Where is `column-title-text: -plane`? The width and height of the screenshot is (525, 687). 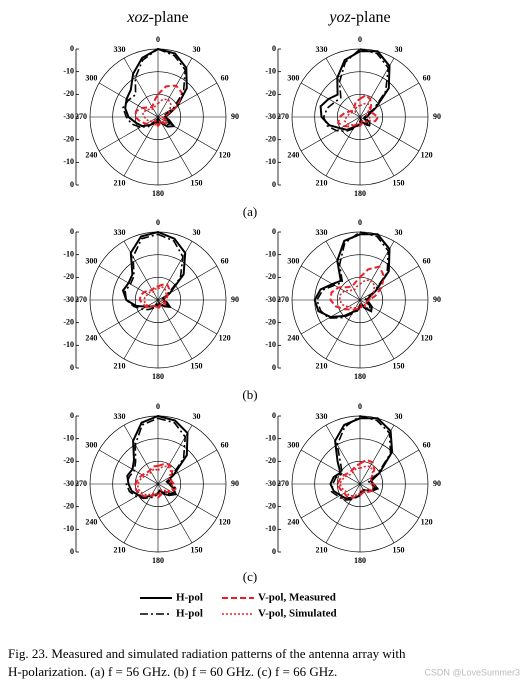
column-title-text: -plane is located at coordinates (371, 17).